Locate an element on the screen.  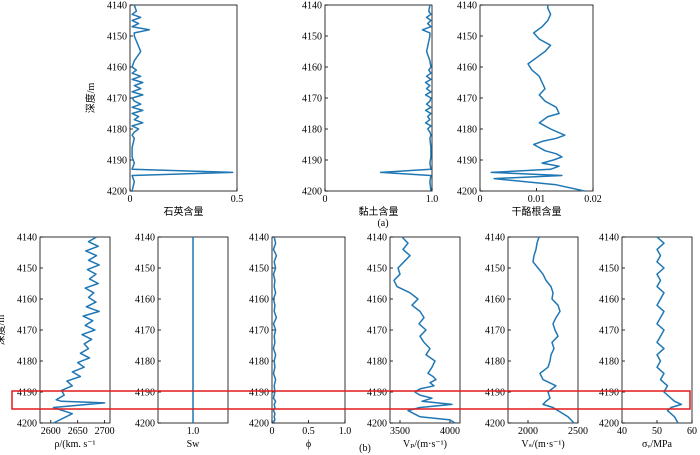
x-tick-label: 50 is located at coordinates (657, 431).